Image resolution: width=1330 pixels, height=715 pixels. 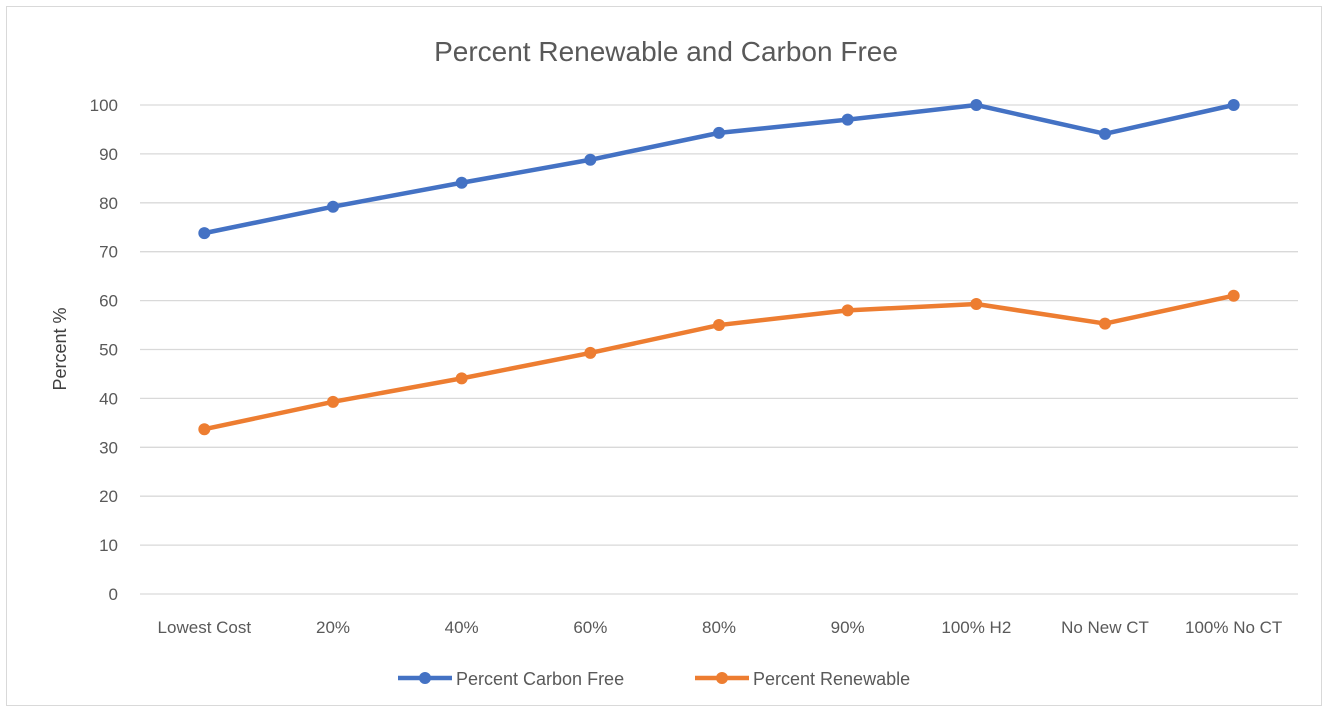 I want to click on legend-label: Percent Carbon Free, so click(x=540, y=679).